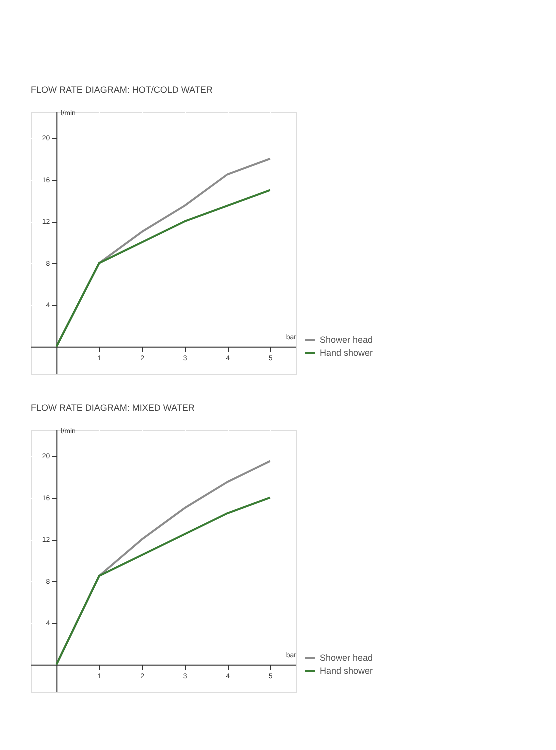  I want to click on chart-title: FLOW RATE DIAGRAM: MIXED WATER, so click(113, 408).